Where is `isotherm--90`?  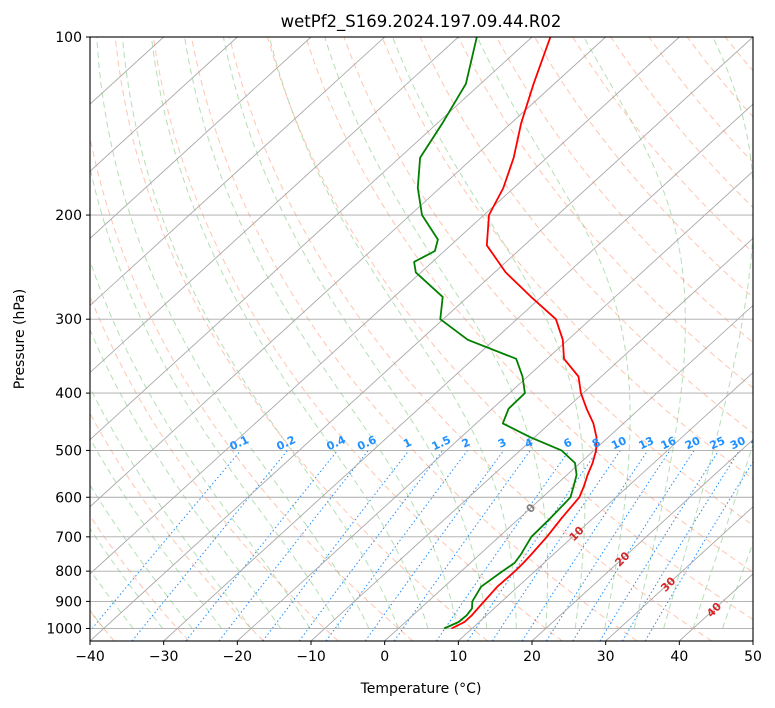
isotherm--90 is located at coordinates (237, 172).